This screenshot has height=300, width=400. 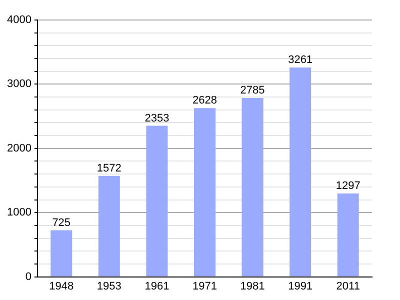 I want to click on y-tick-label: 0, so click(x=28, y=276).